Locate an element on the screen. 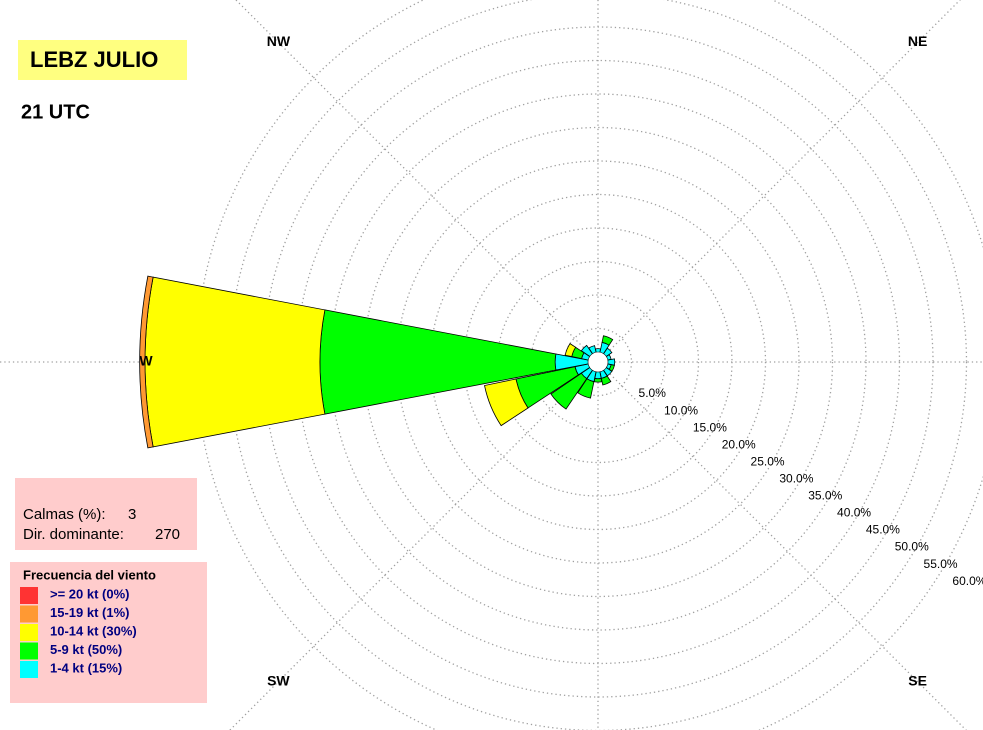 The width and height of the screenshot is (983, 730). chart-subtitle: 21 UTC is located at coordinates (55, 112).